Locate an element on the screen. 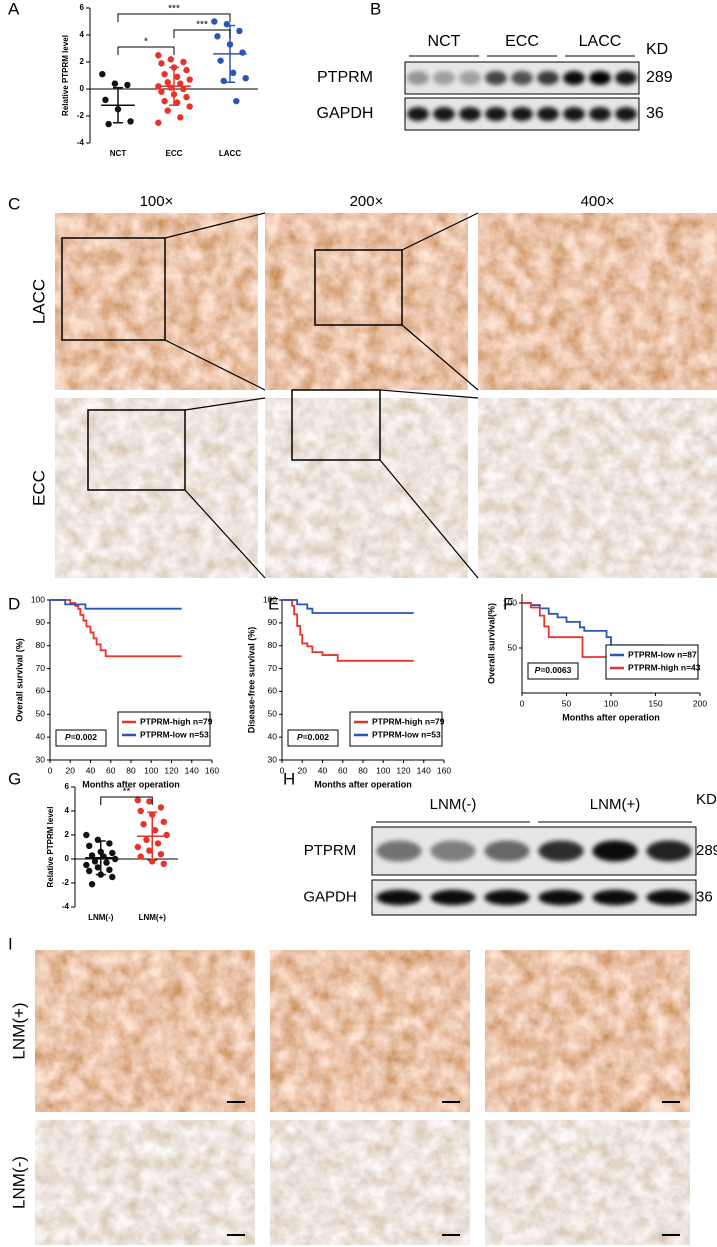 This screenshot has width=717, height=1247. x-tick-label: 60 is located at coordinates (343, 770).